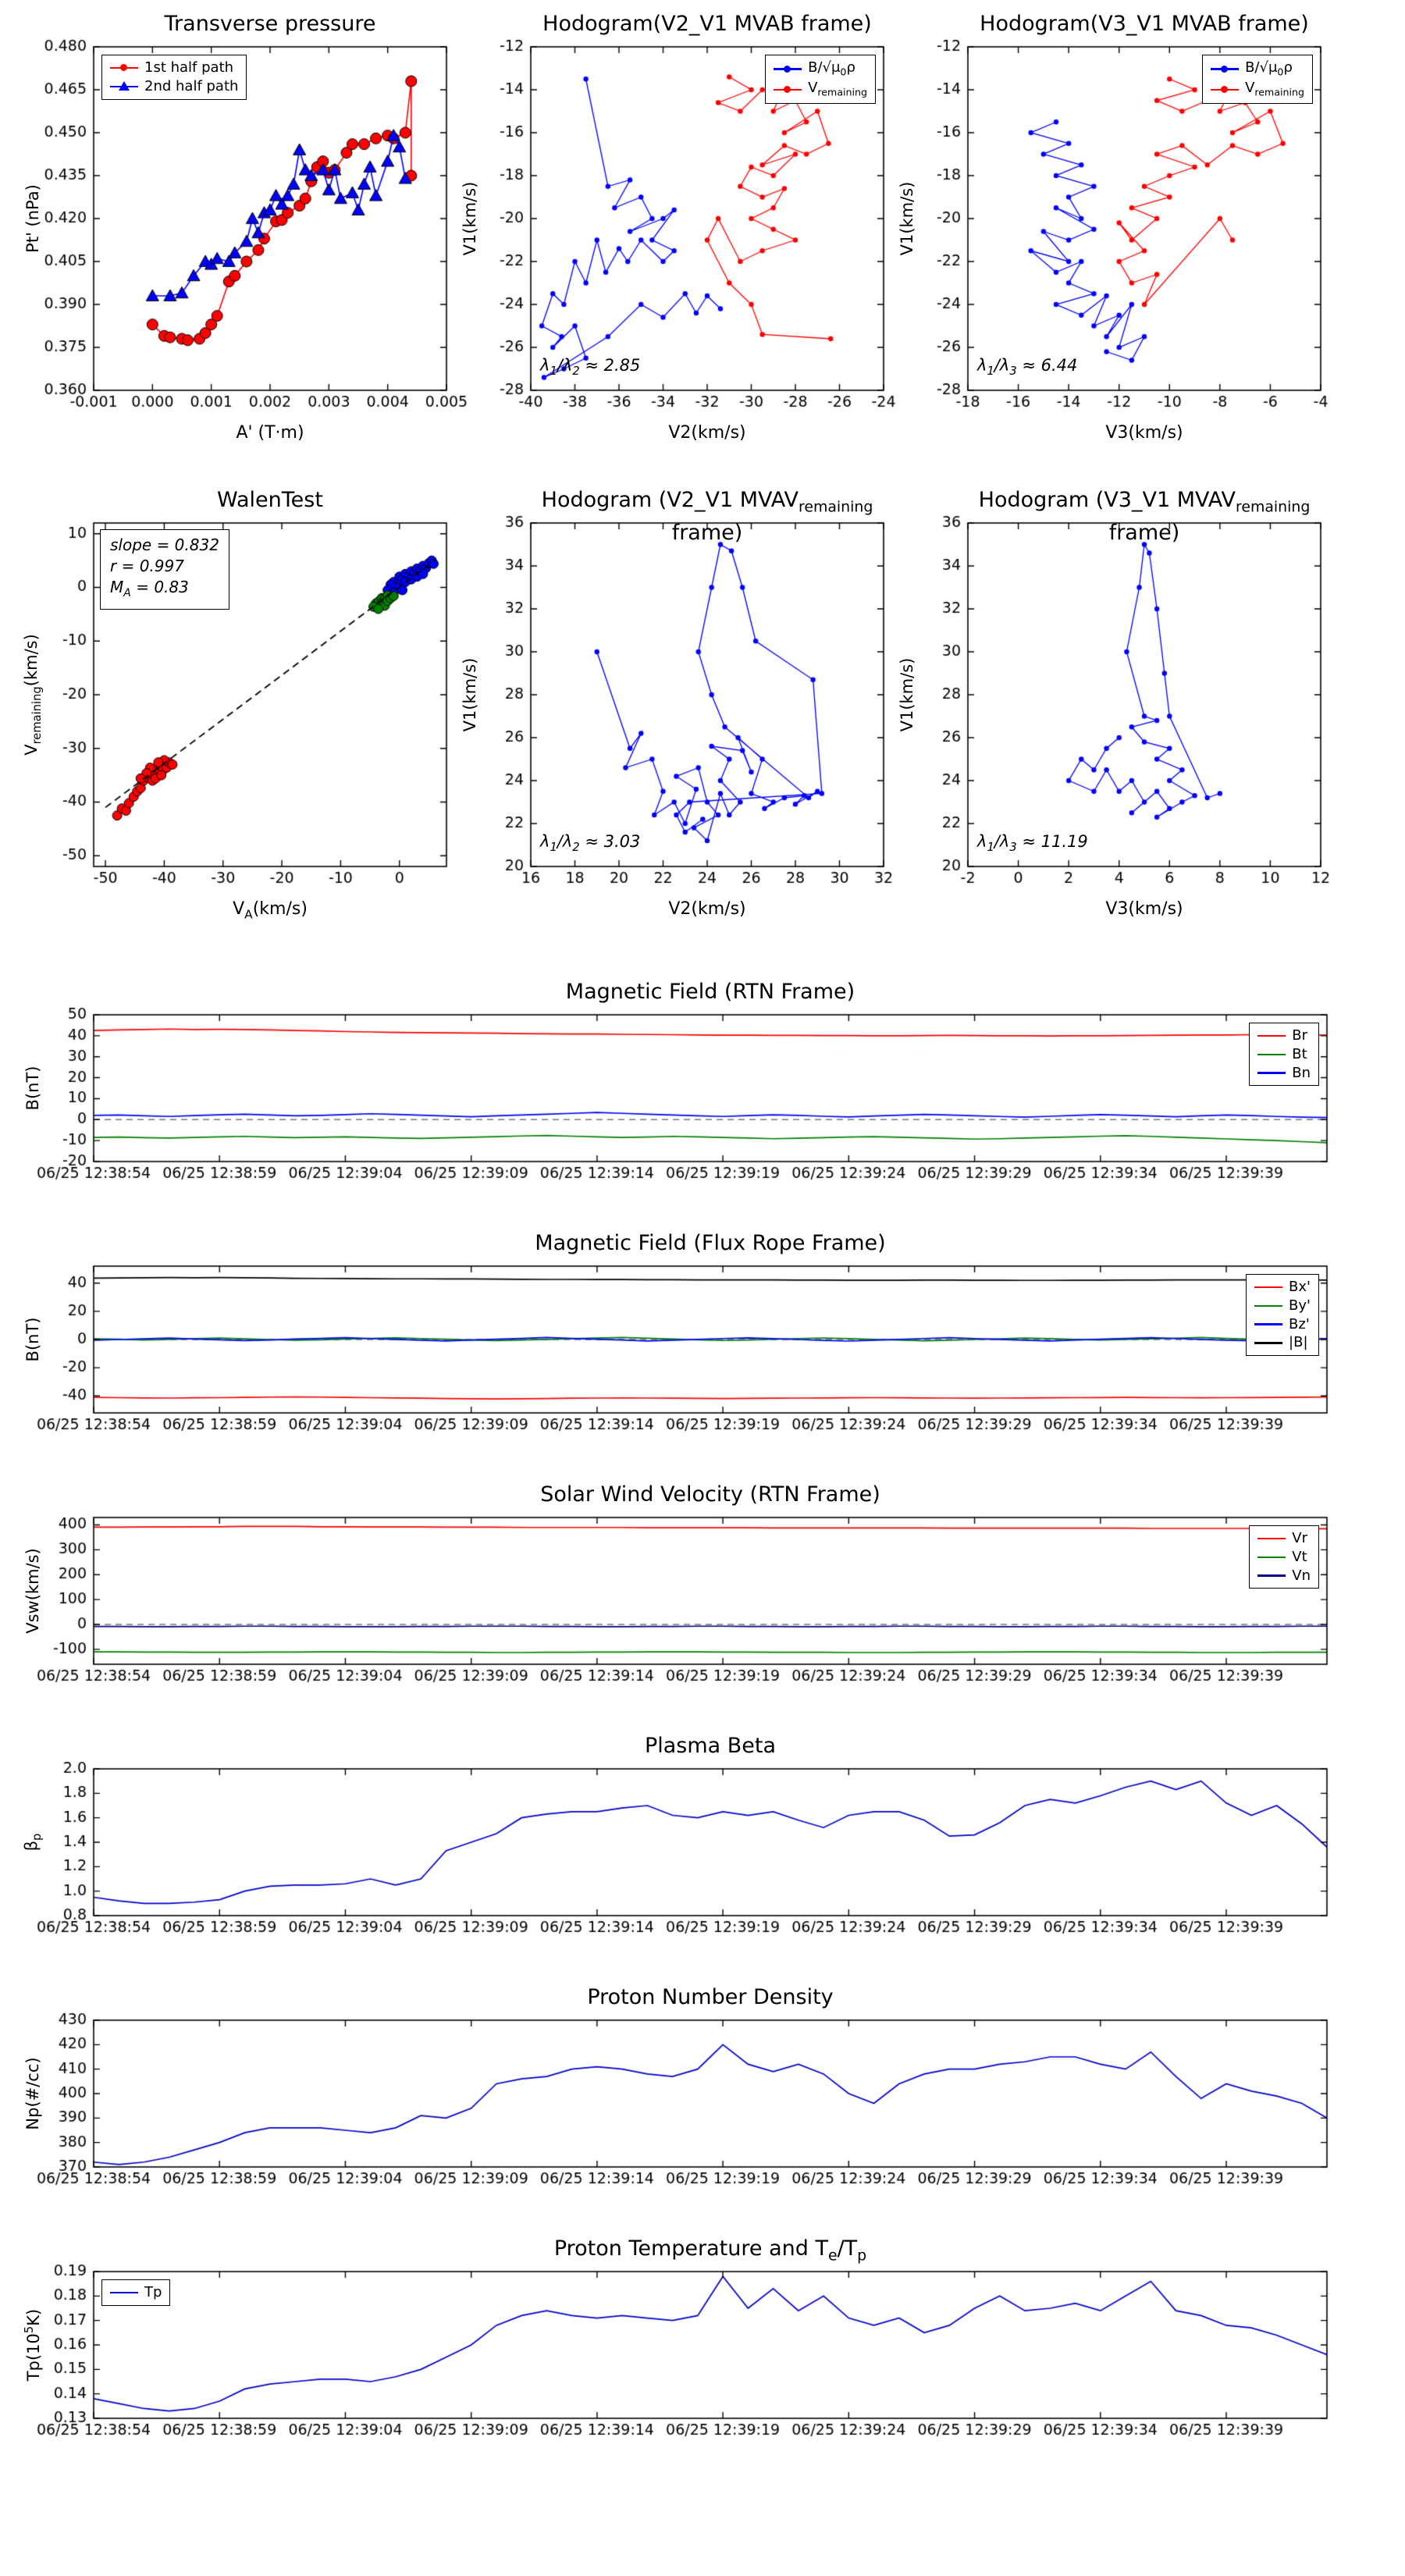 The height and width of the screenshot is (2576, 1405). Describe the element at coordinates (707, 517) in the screenshot. I see `chart-title-hodogram-v2v1-mvav: Hodogram (V2_V1 MVAVremaining frame)` at that location.